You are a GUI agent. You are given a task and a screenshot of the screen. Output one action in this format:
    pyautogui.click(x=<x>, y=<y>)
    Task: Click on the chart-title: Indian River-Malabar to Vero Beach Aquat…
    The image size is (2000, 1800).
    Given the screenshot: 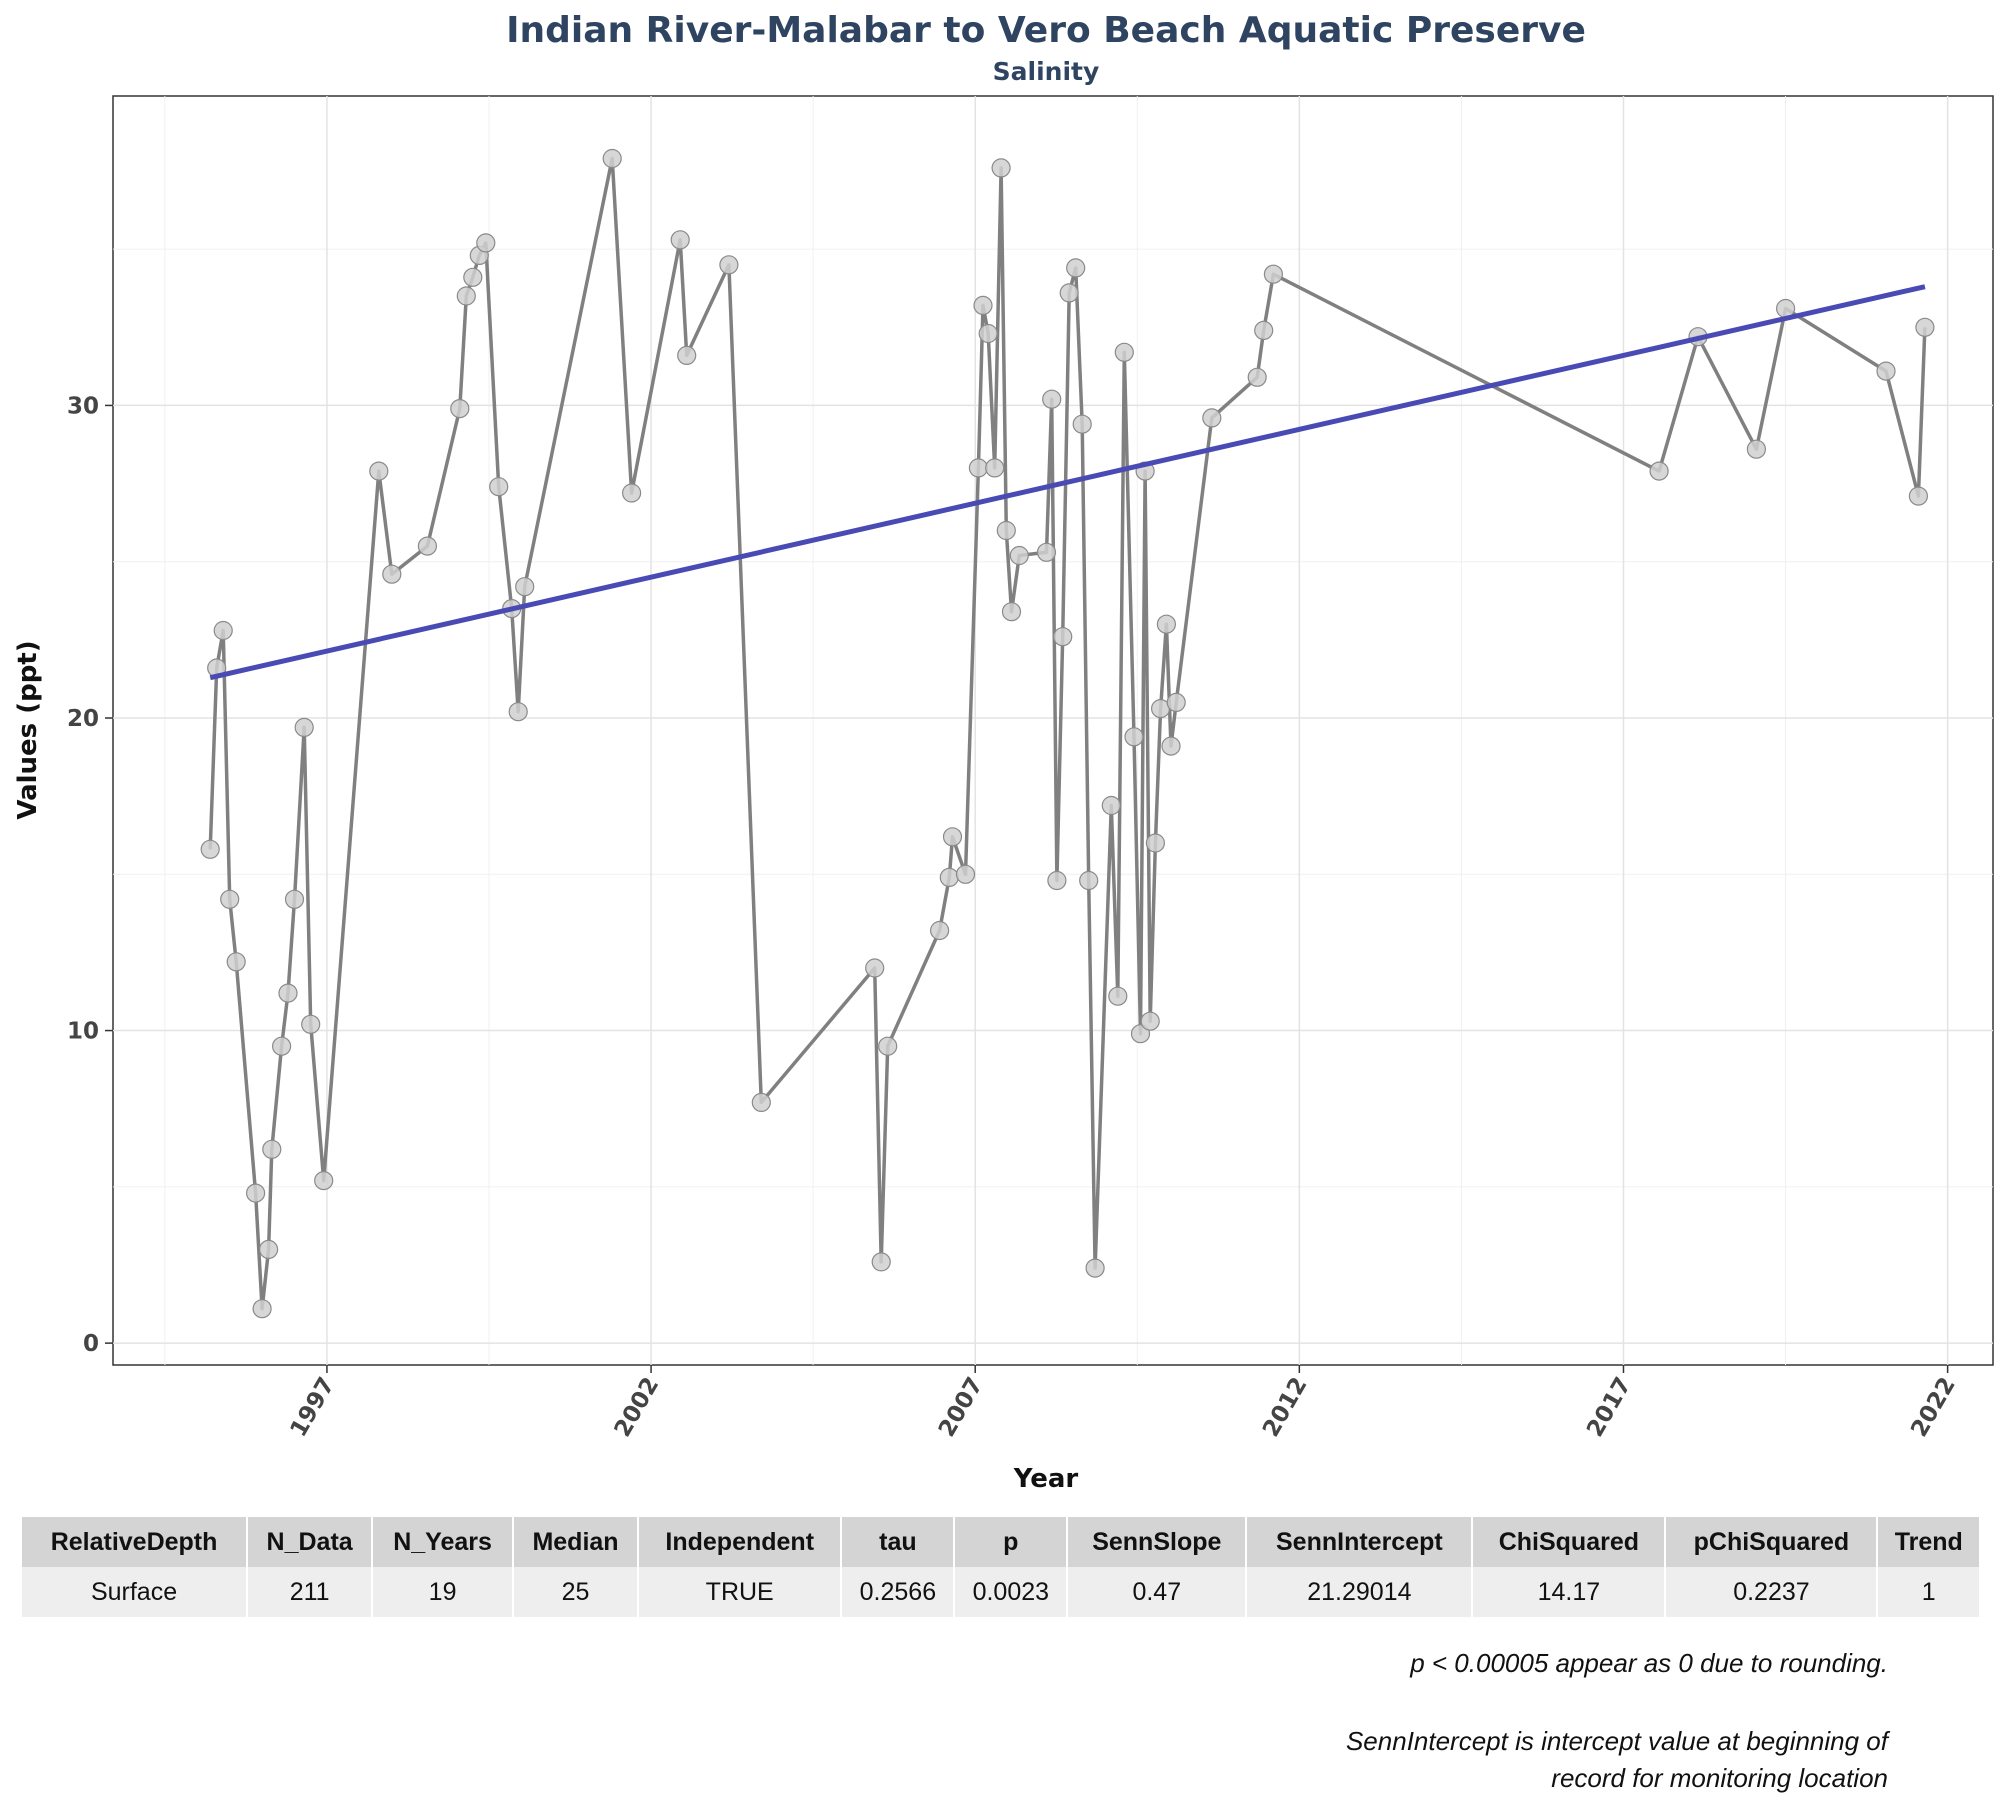 What is the action you would take?
    pyautogui.click(x=1046, y=30)
    